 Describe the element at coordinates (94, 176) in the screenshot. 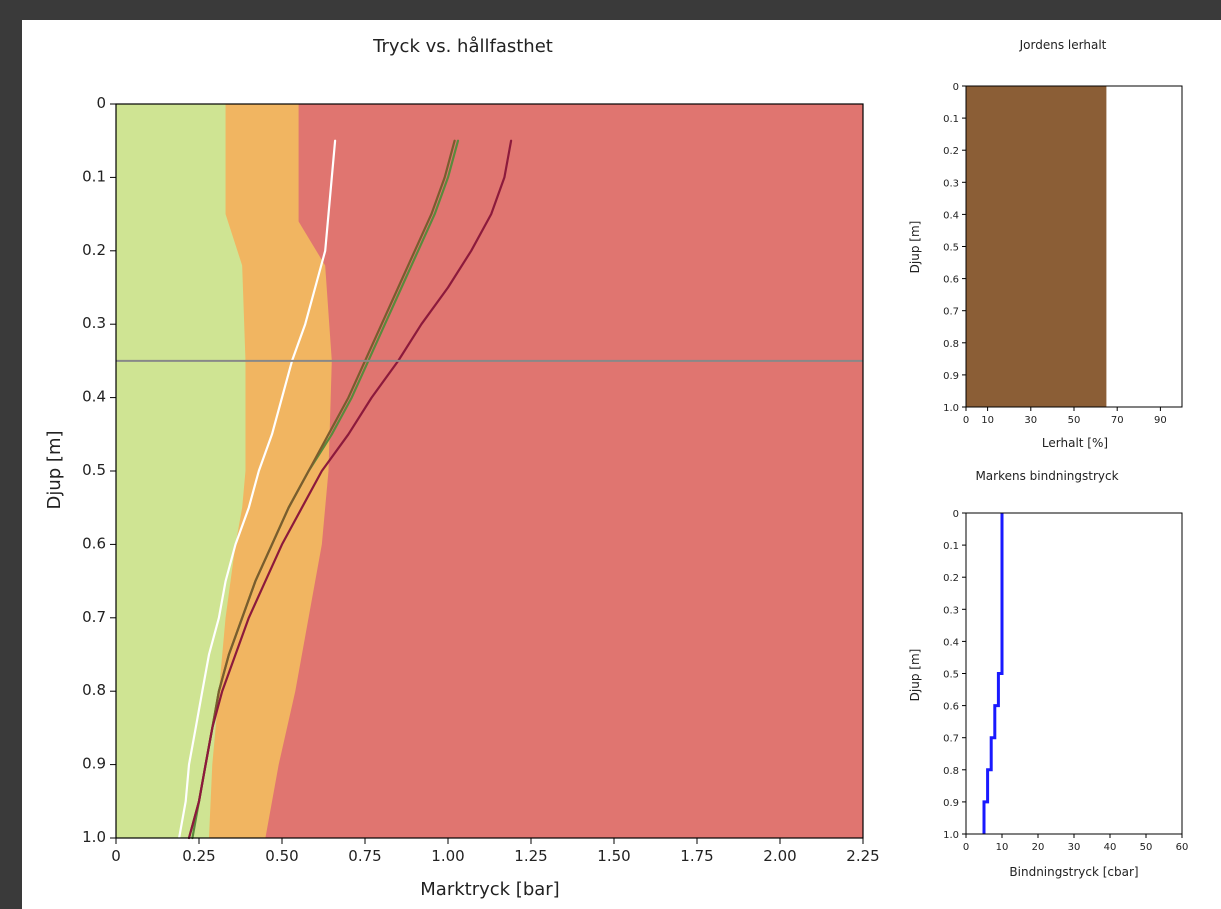

I see `main-y-tick-label: 0.1` at that location.